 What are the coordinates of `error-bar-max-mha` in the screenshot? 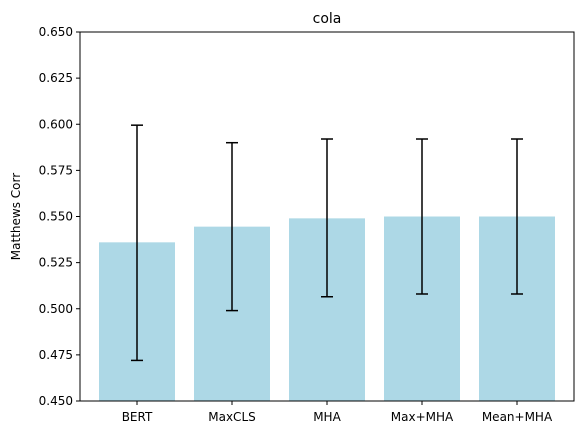 It's located at (422, 216).